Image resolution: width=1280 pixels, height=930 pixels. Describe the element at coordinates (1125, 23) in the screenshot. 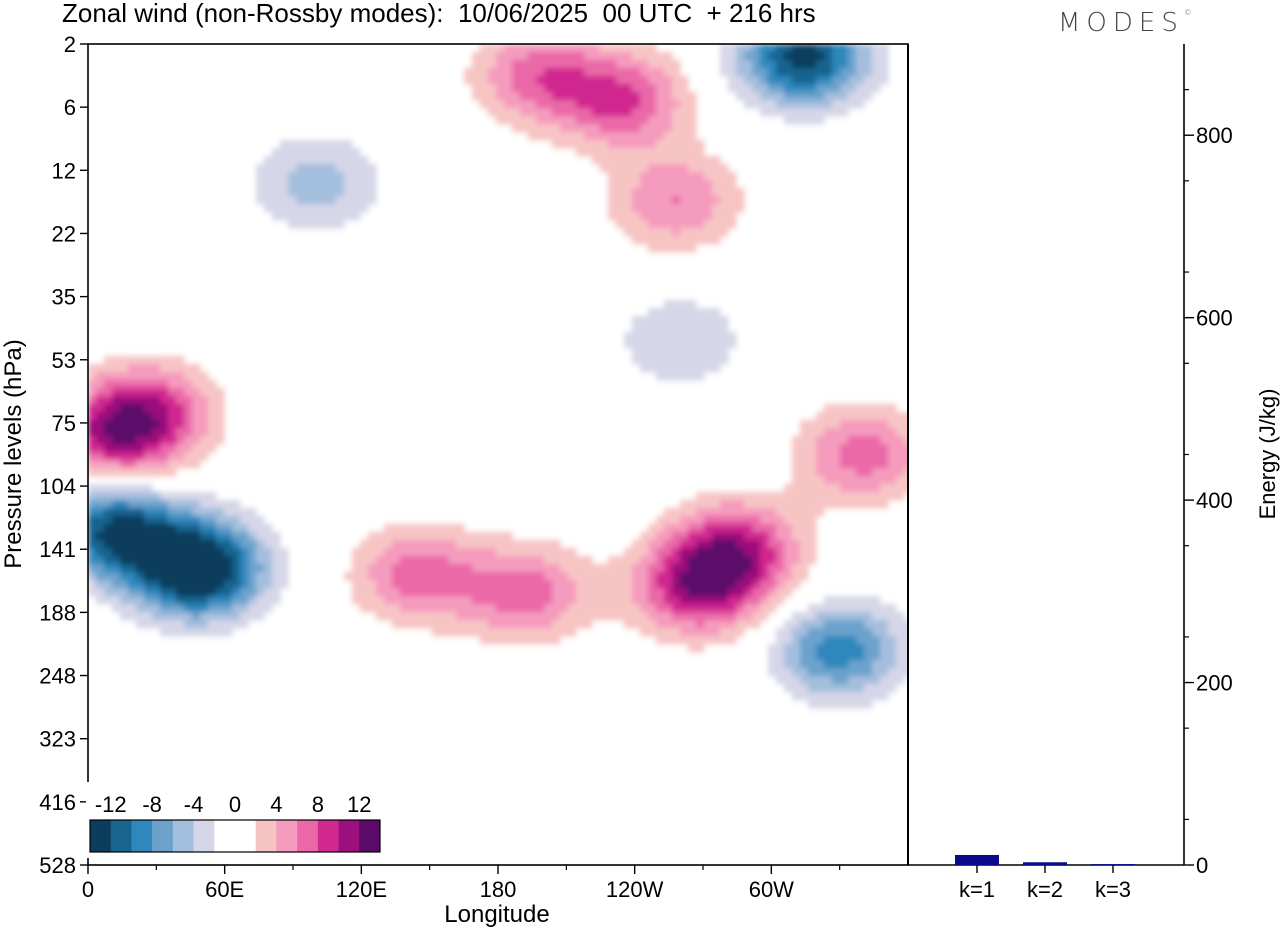

I see `brand-logo: MODES©` at that location.